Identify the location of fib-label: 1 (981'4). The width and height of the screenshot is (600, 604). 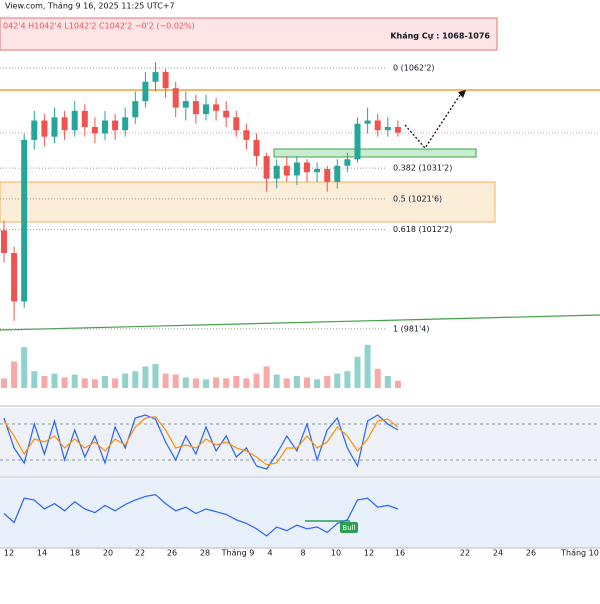
(411, 328).